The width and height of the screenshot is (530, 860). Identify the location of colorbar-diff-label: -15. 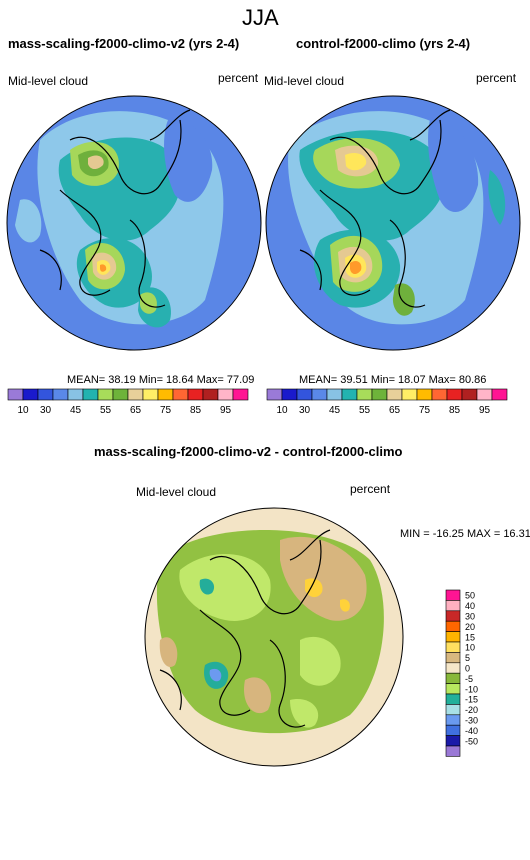
(471, 700).